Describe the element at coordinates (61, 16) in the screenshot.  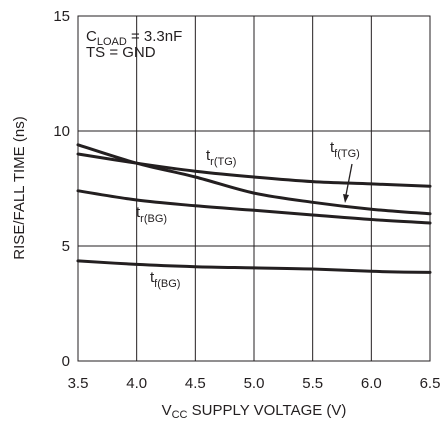
I see `y-tick-label: 15` at that location.